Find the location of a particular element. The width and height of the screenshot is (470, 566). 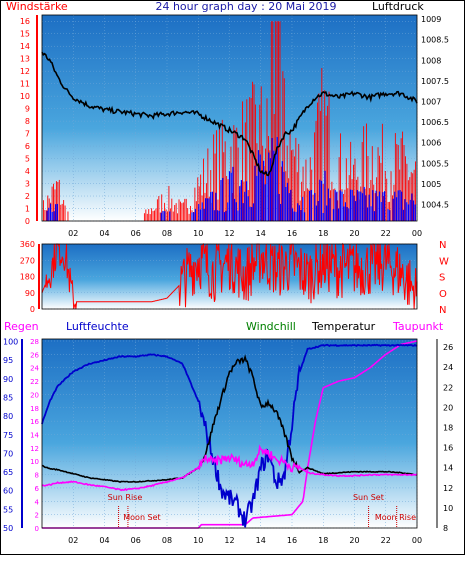

humidity-tick-label: 65 is located at coordinates (8, 472).